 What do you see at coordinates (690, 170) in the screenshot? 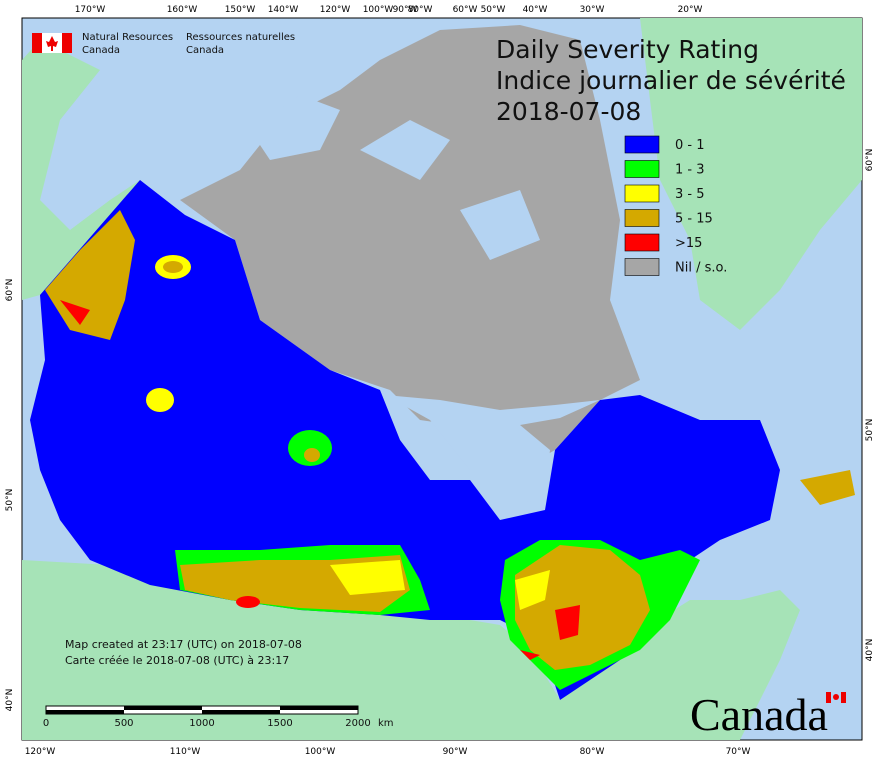
I see `legend-label: 1 - 3` at bounding box center [690, 170].